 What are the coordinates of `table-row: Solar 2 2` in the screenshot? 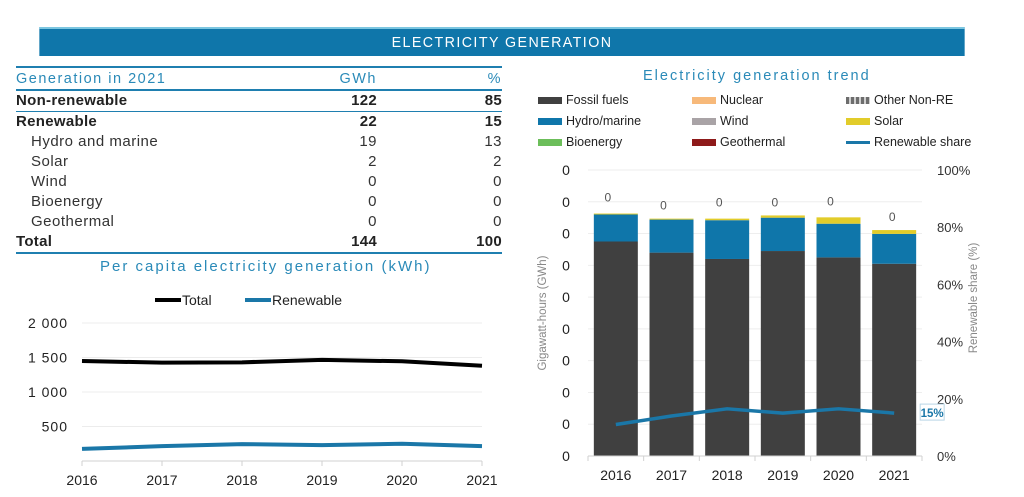 It's located at (259, 162).